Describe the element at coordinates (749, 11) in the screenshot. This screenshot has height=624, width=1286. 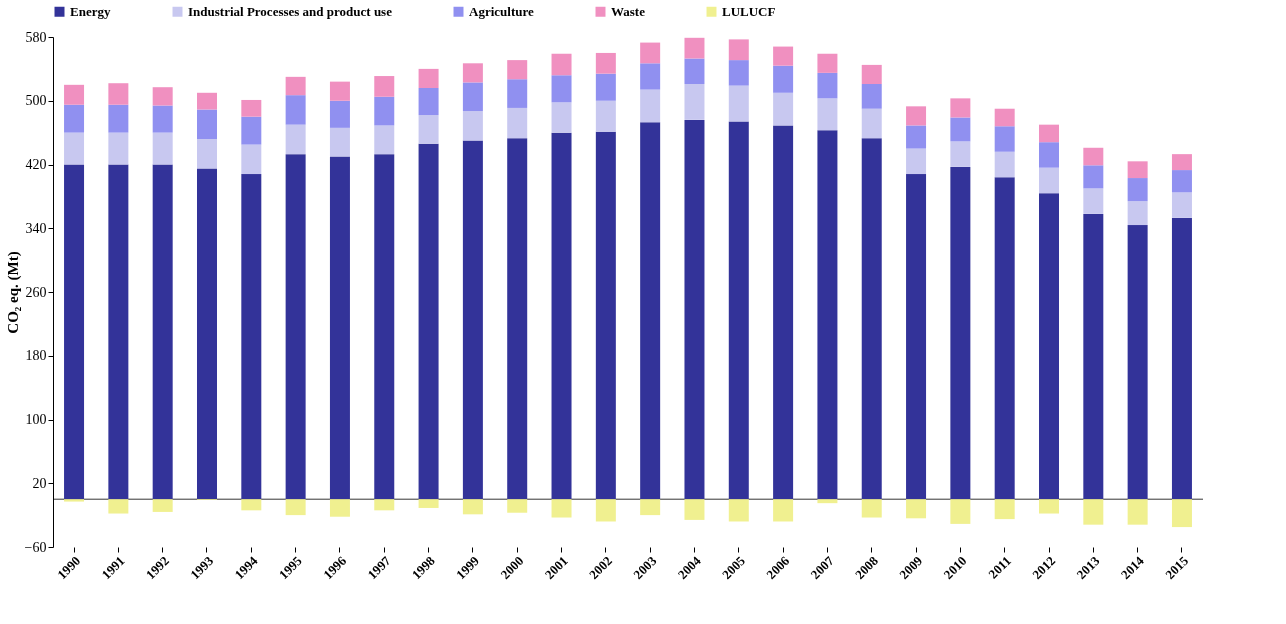
I see `legend-label: LULUCF` at that location.